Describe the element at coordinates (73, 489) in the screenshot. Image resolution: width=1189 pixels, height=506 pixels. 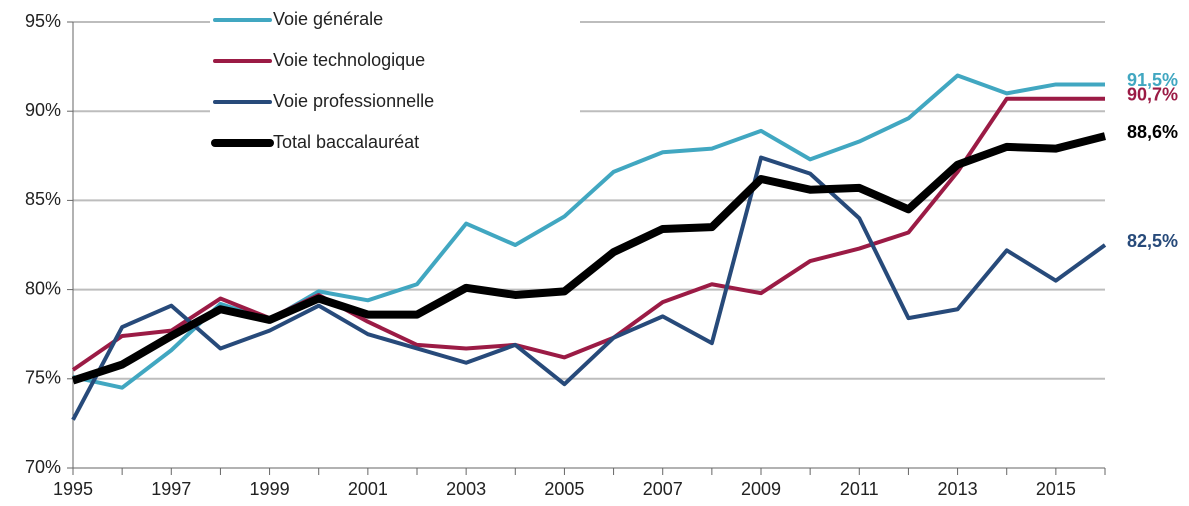
I see `x-tick-label: 1995` at that location.